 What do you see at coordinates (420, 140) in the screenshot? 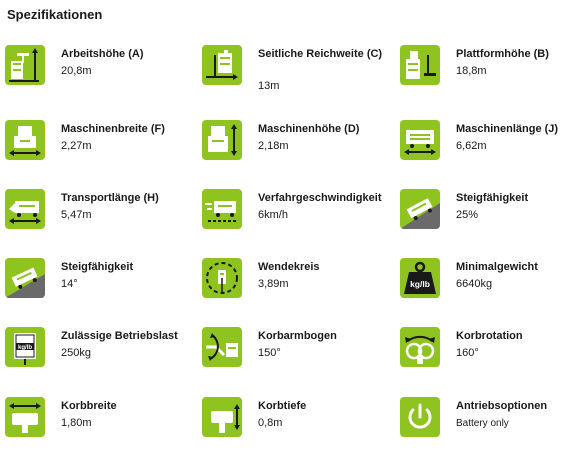
I see `machine-length-icon` at bounding box center [420, 140].